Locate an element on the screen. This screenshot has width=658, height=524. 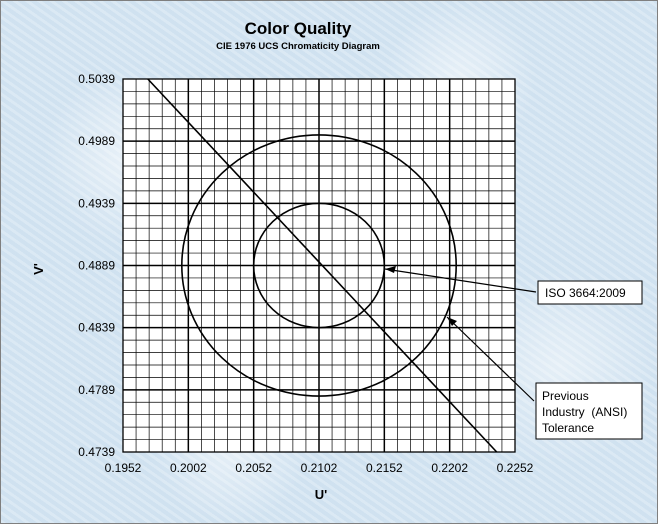
y-tick-label: 0.4839 is located at coordinates (96, 328).